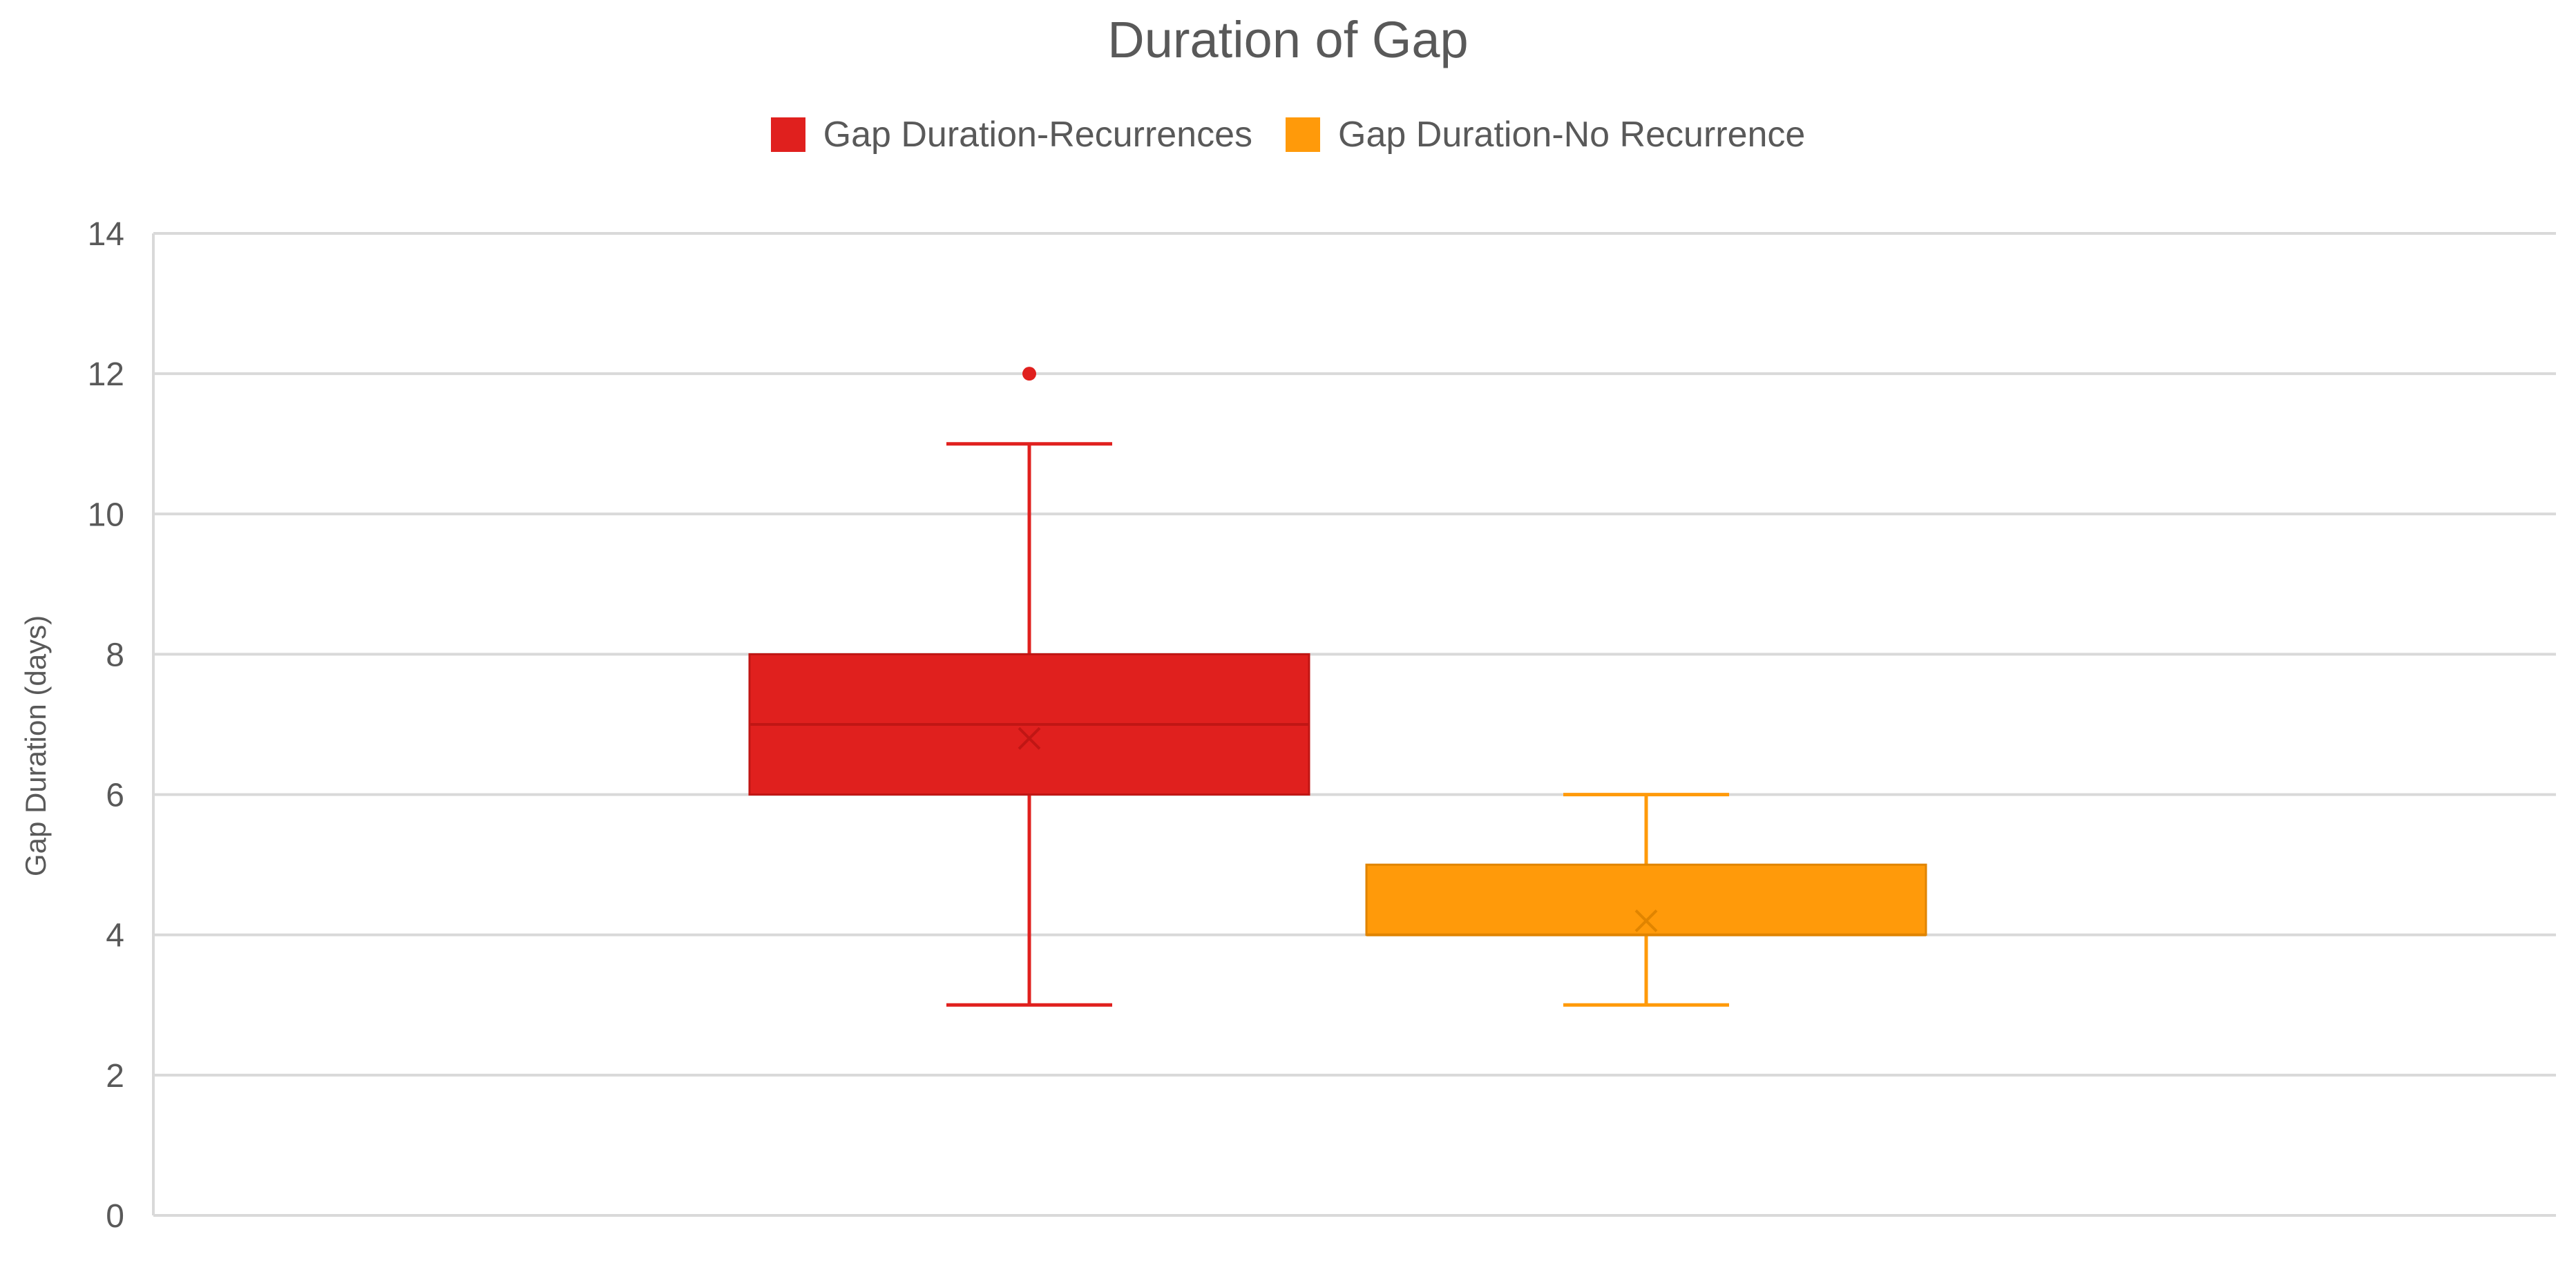 This screenshot has width=2576, height=1281. Describe the element at coordinates (115, 1216) in the screenshot. I see `y-tick-label-0: 0` at that location.